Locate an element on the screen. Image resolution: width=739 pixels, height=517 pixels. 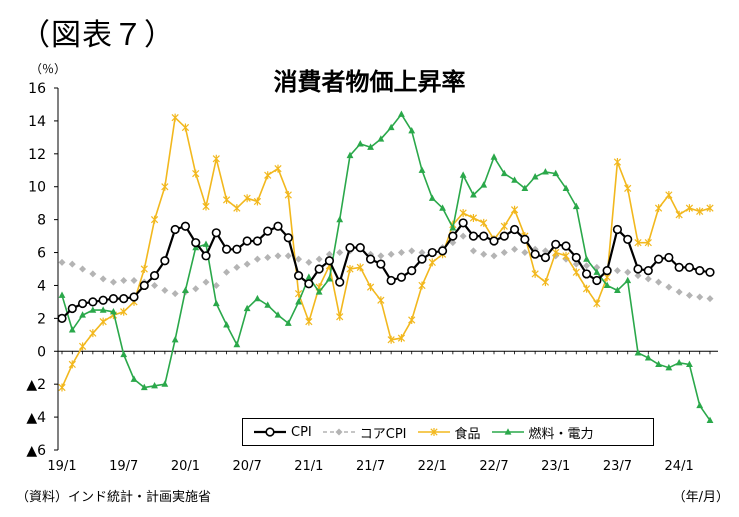
legend-item: 食品 is located at coordinates (449, 432).